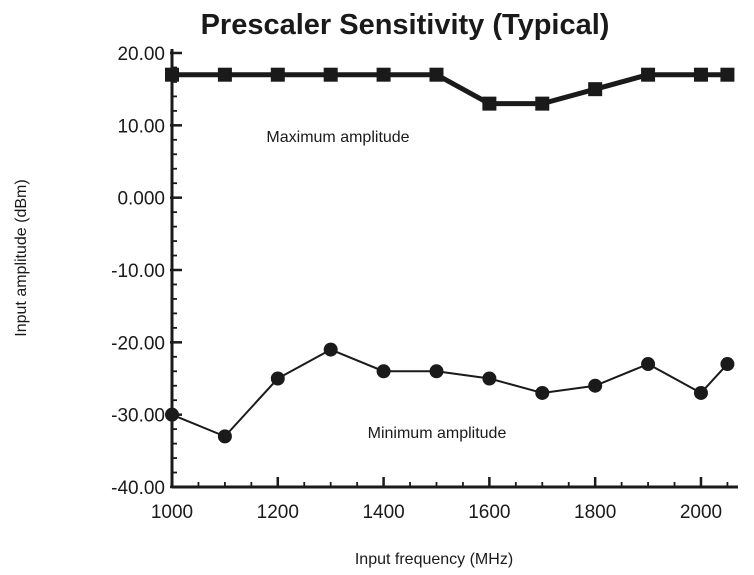  I want to click on chart-title: Prescaler Sensitivity (Typical), so click(405, 25).